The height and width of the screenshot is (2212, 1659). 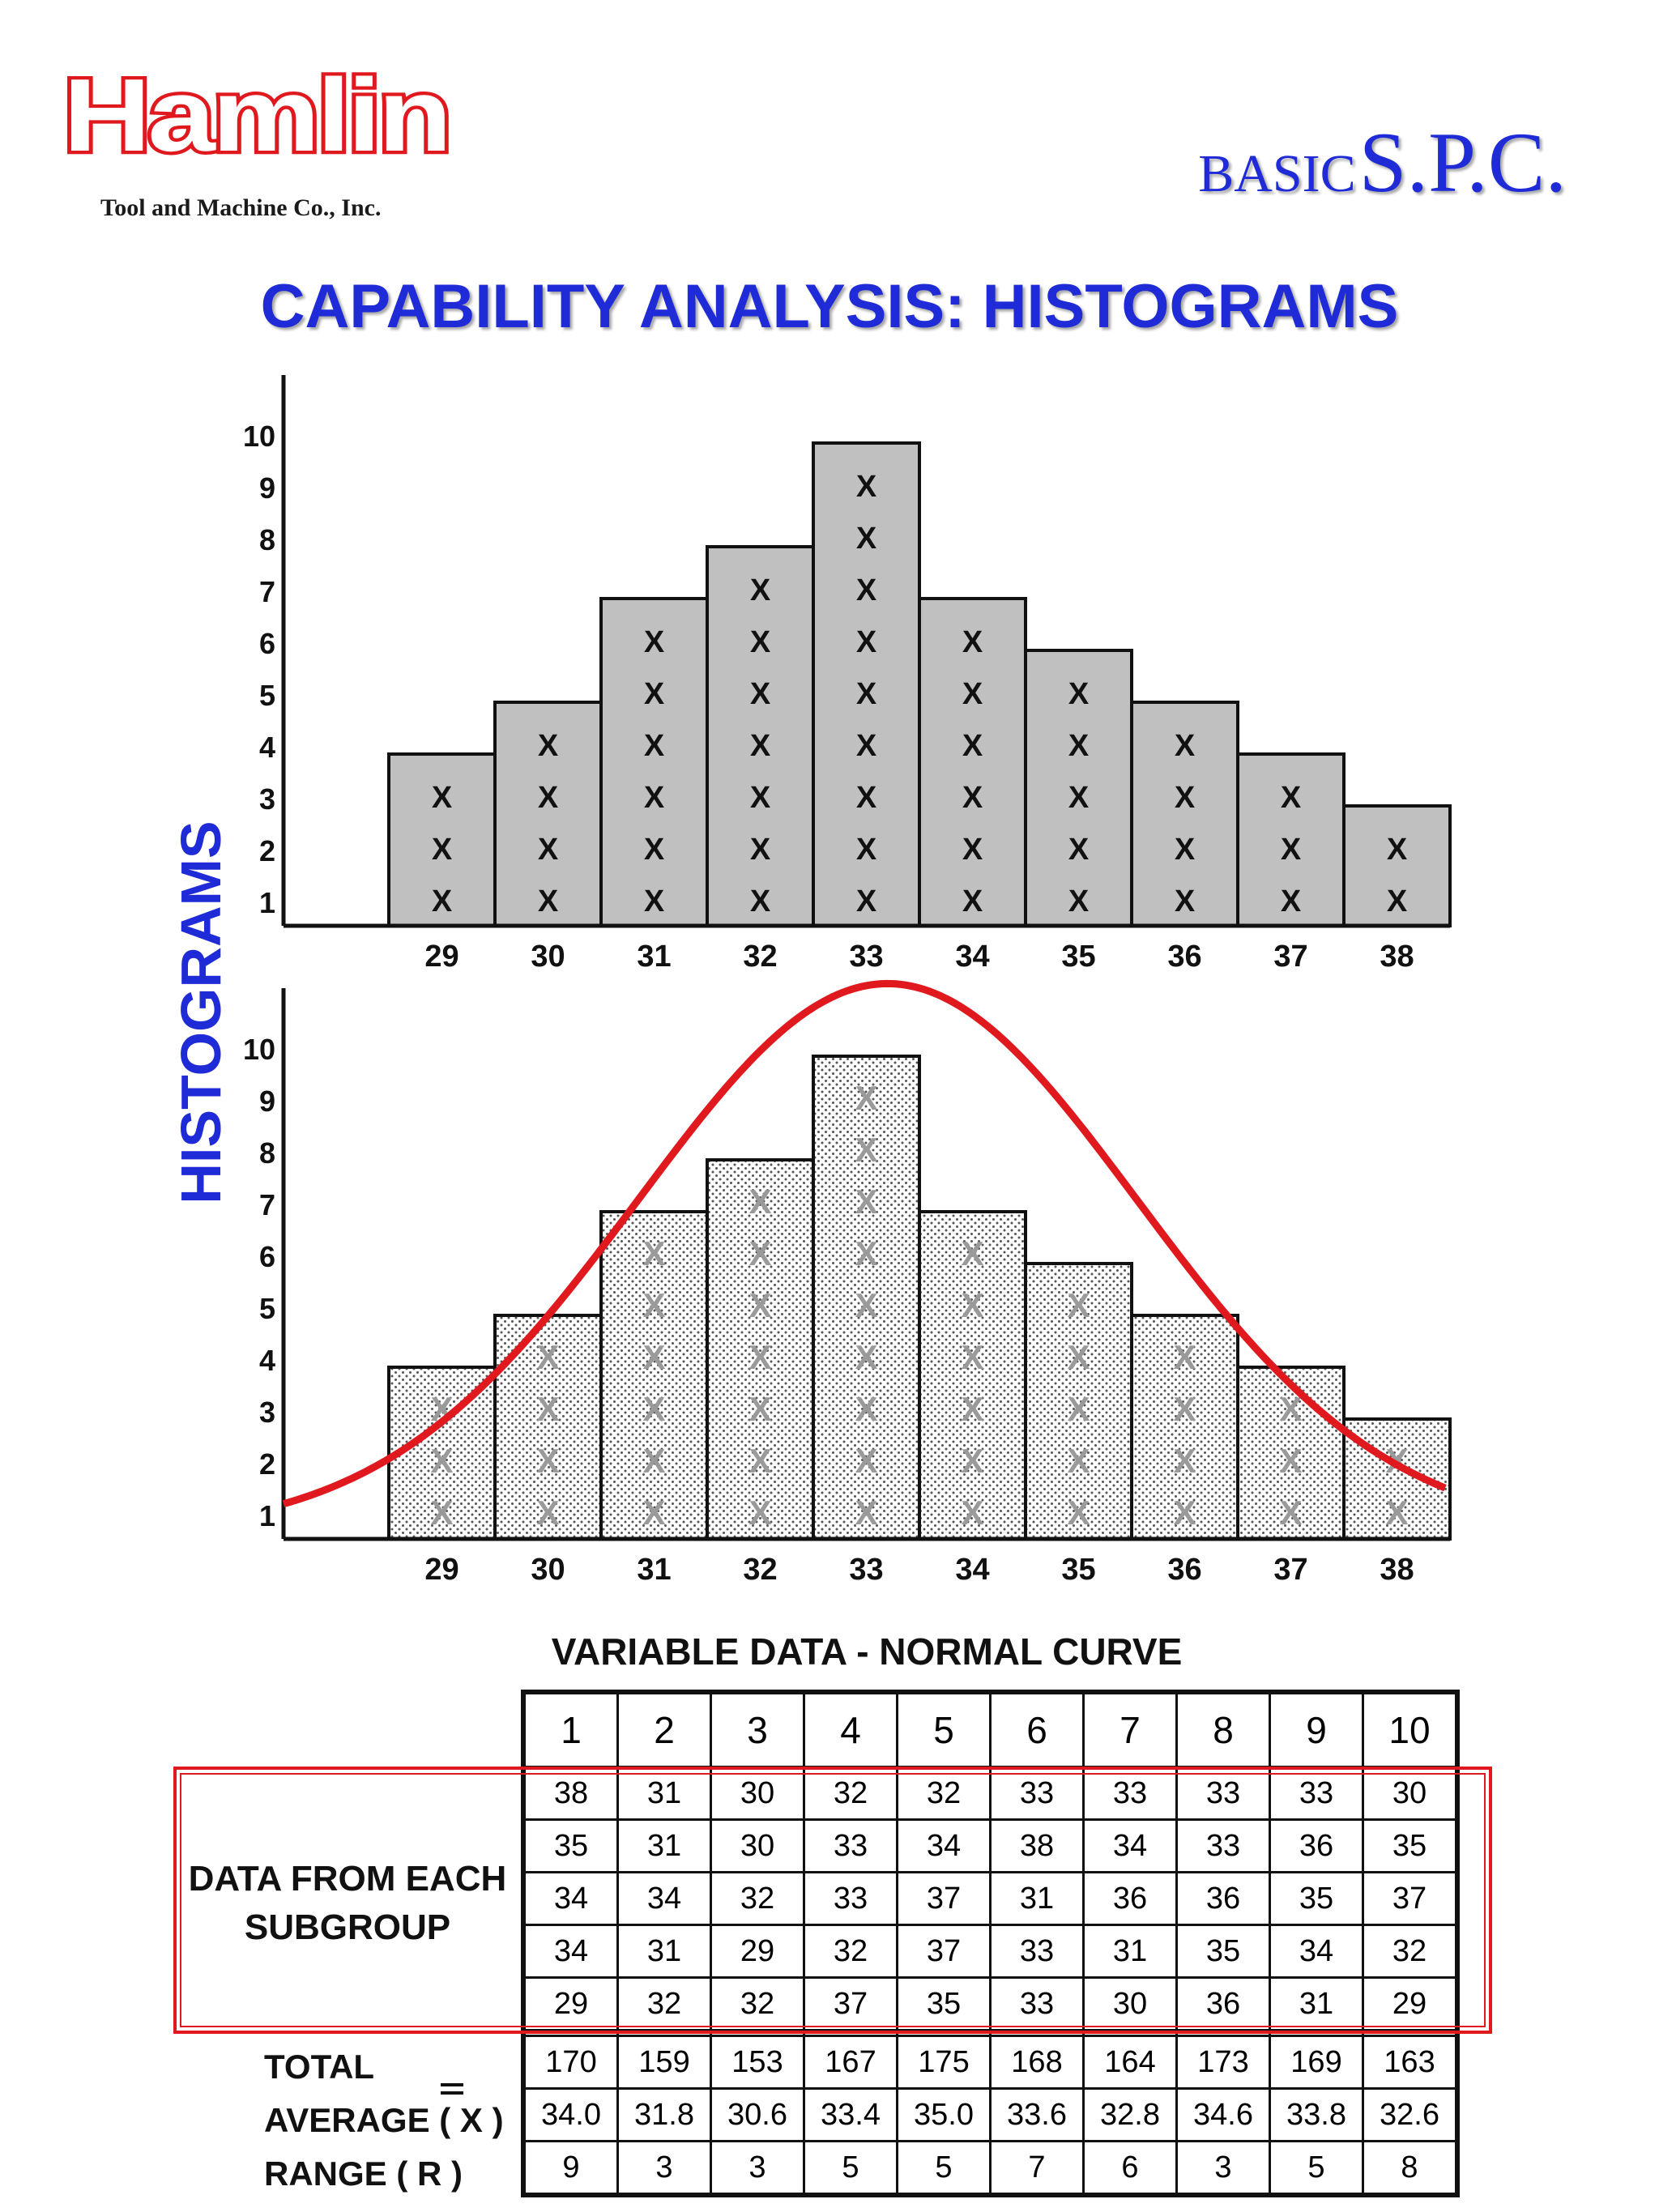 I want to click on y-tick-label: 3, so click(x=267, y=799).